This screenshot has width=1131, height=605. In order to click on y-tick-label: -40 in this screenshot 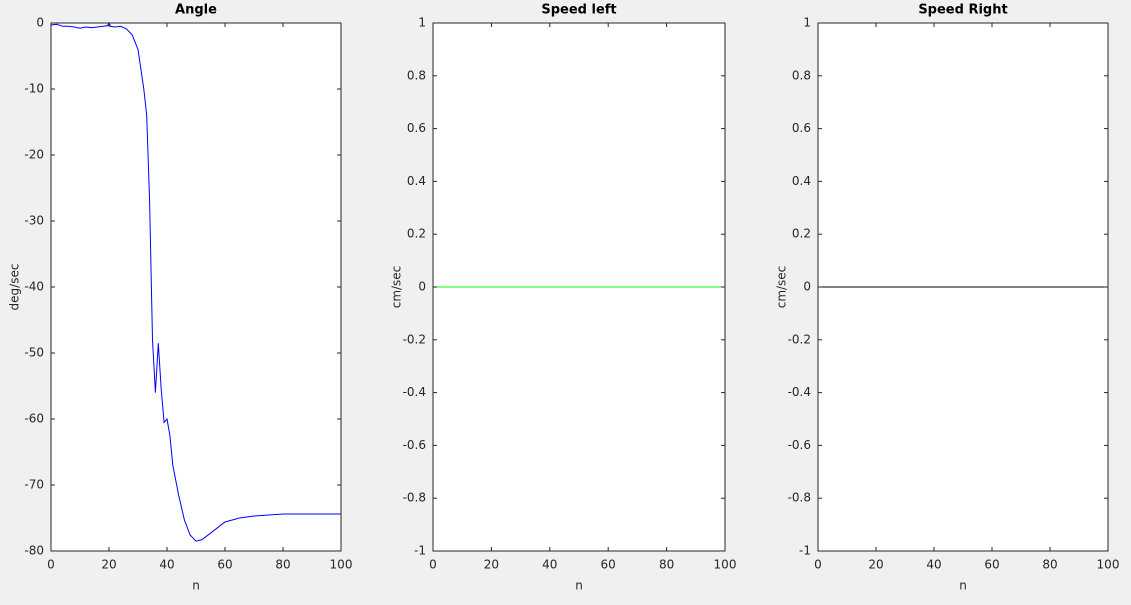, I will do `click(34, 287)`.